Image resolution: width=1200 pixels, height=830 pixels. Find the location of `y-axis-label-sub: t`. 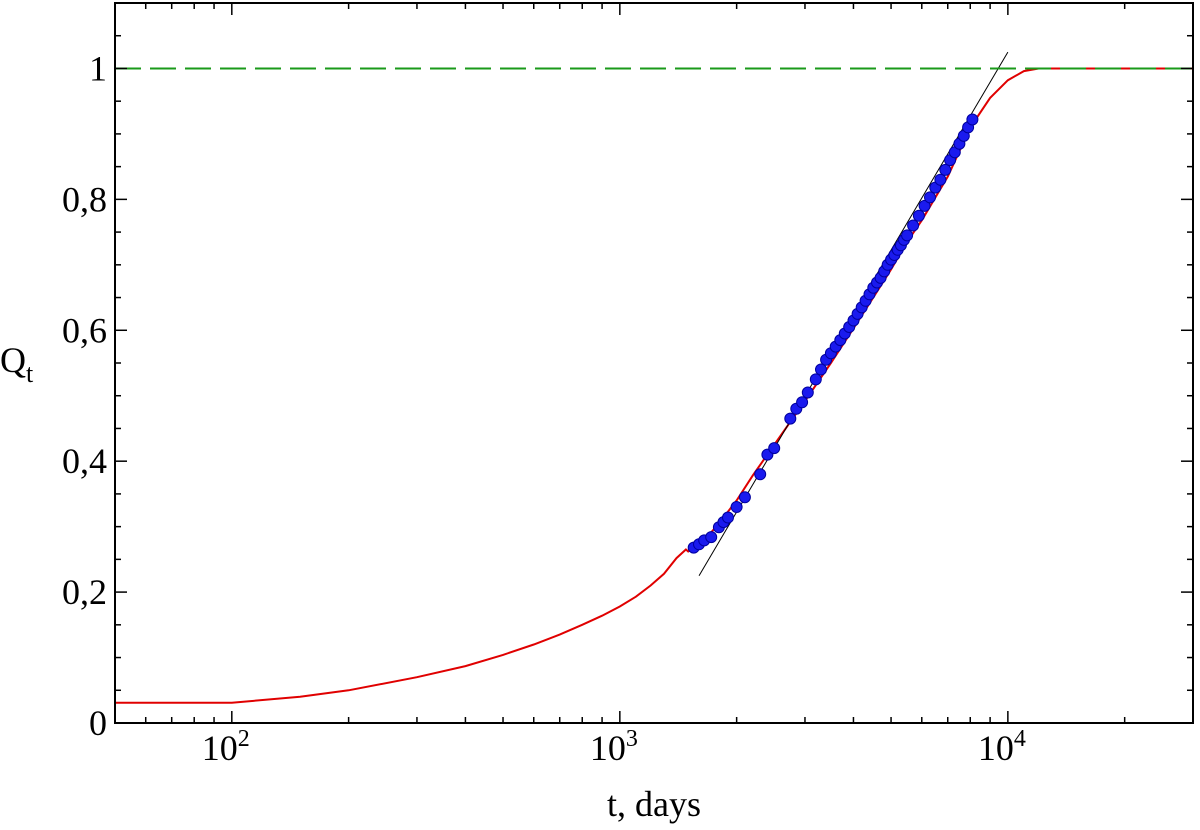

y-axis-label-sub: t is located at coordinates (30, 373).